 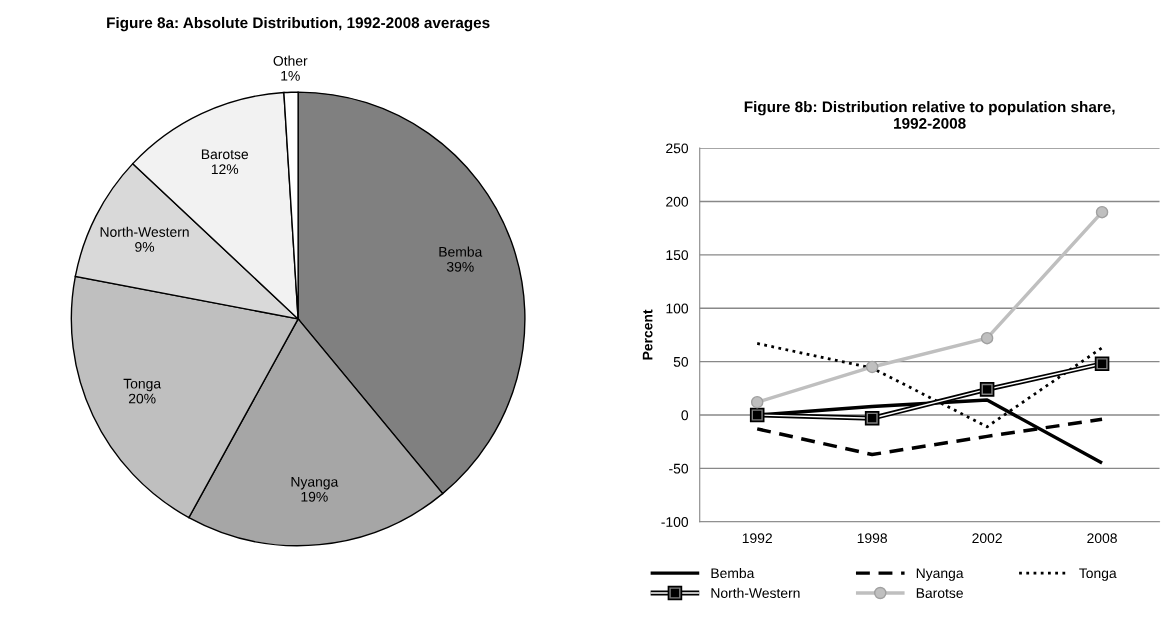 What do you see at coordinates (1098, 574) in the screenshot?
I see `legend-label: Tonga` at bounding box center [1098, 574].